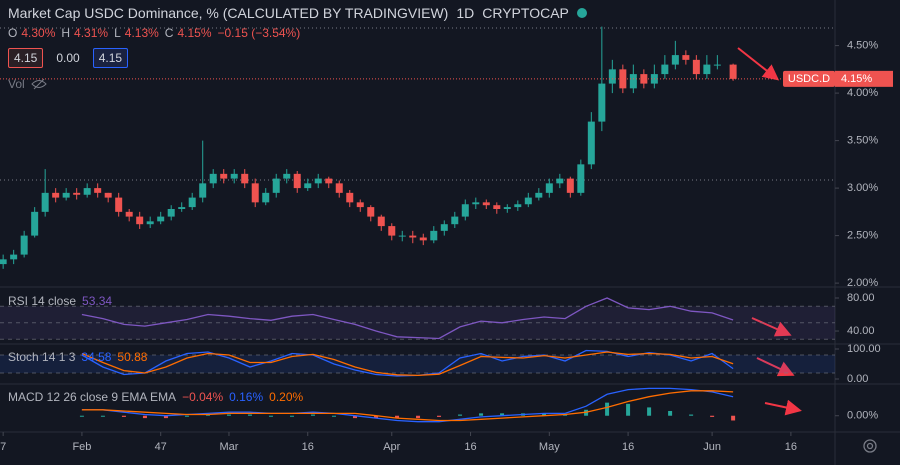  I want to click on symbol-tag: USDC.D, so click(809, 79).